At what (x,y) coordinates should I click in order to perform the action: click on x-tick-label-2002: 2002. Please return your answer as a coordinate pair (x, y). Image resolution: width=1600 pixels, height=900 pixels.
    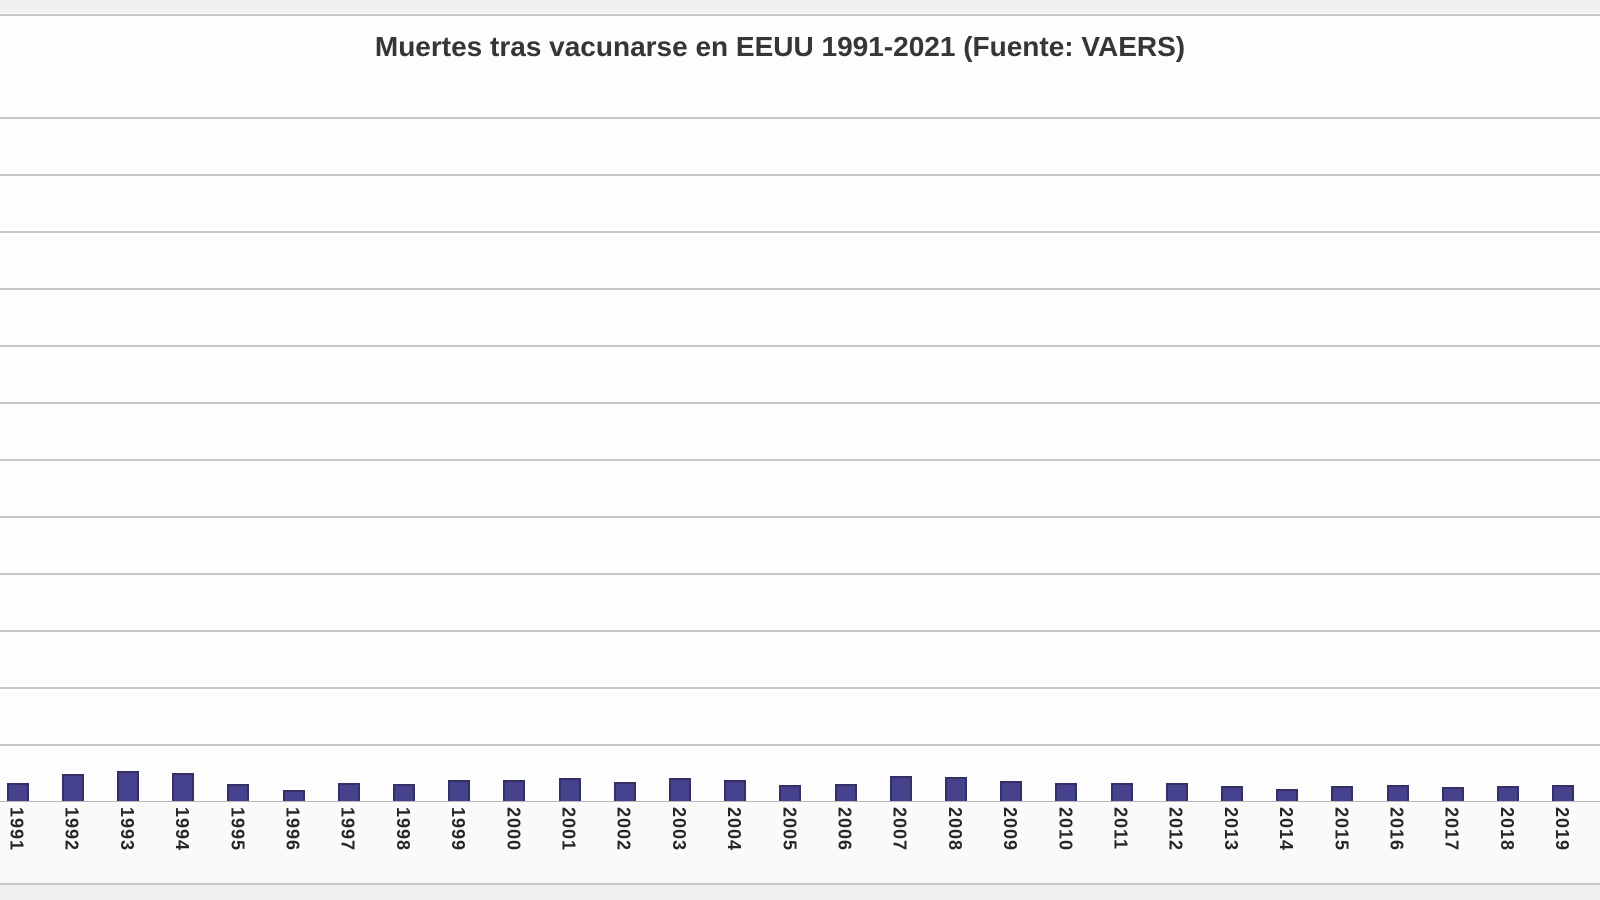
    Looking at the image, I should click on (623, 829).